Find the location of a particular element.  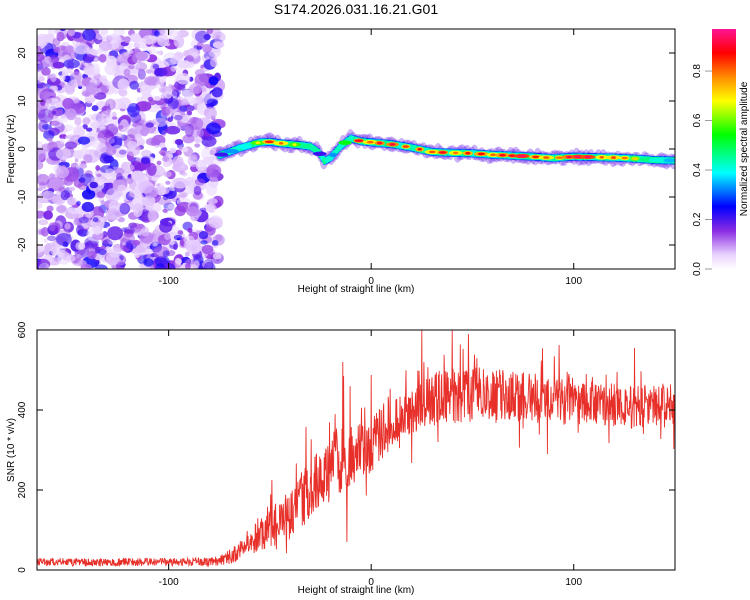

colorbar-tick-label: 0.4 is located at coordinates (697, 170).